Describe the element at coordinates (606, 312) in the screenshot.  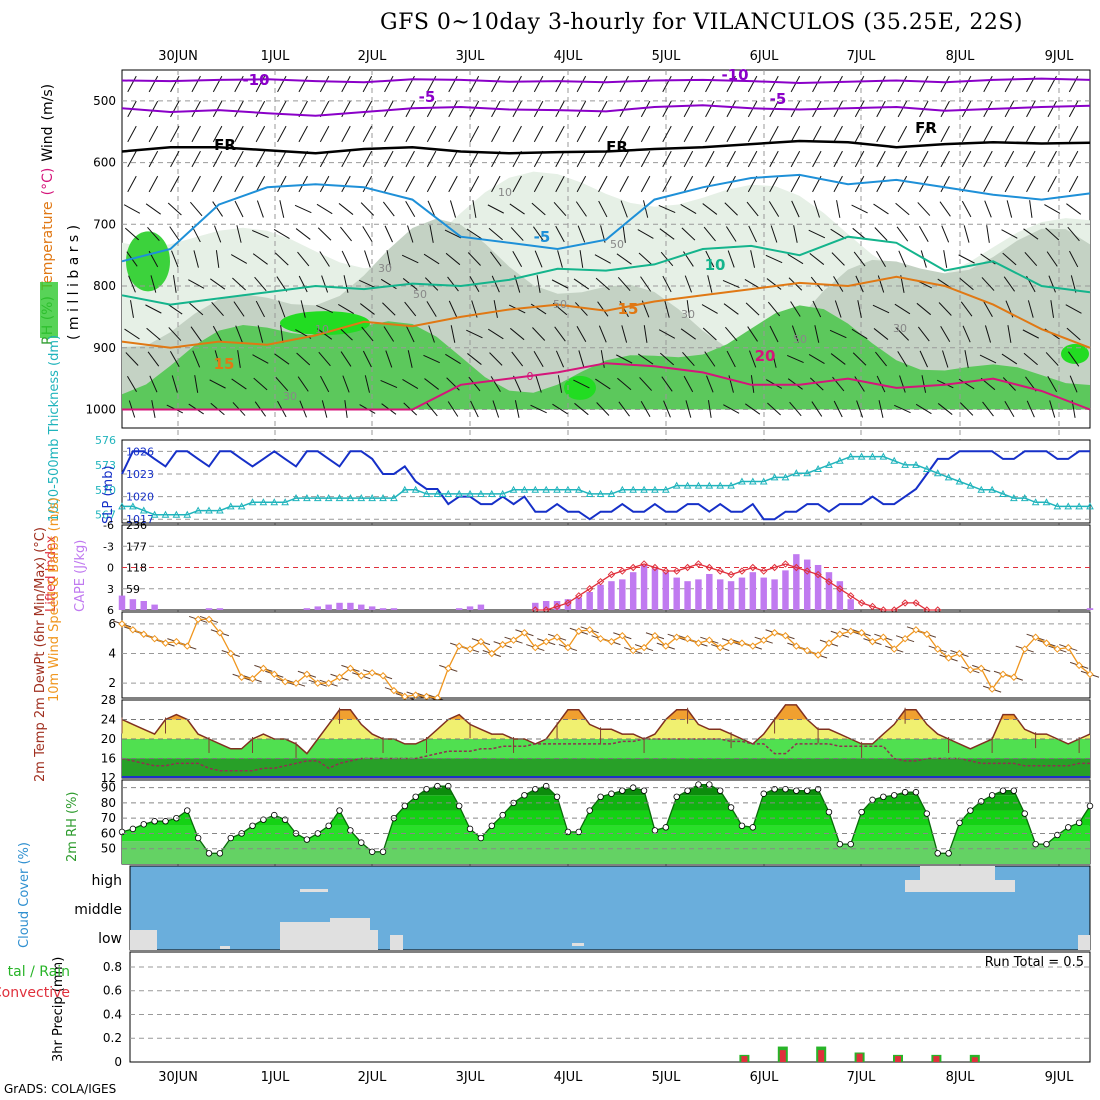
I see `isotherm-15-line` at that location.